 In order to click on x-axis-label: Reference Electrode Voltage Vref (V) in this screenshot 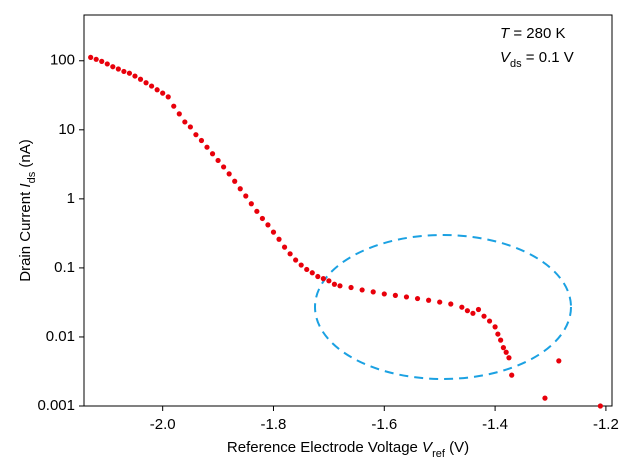, I will do `click(348, 449)`.